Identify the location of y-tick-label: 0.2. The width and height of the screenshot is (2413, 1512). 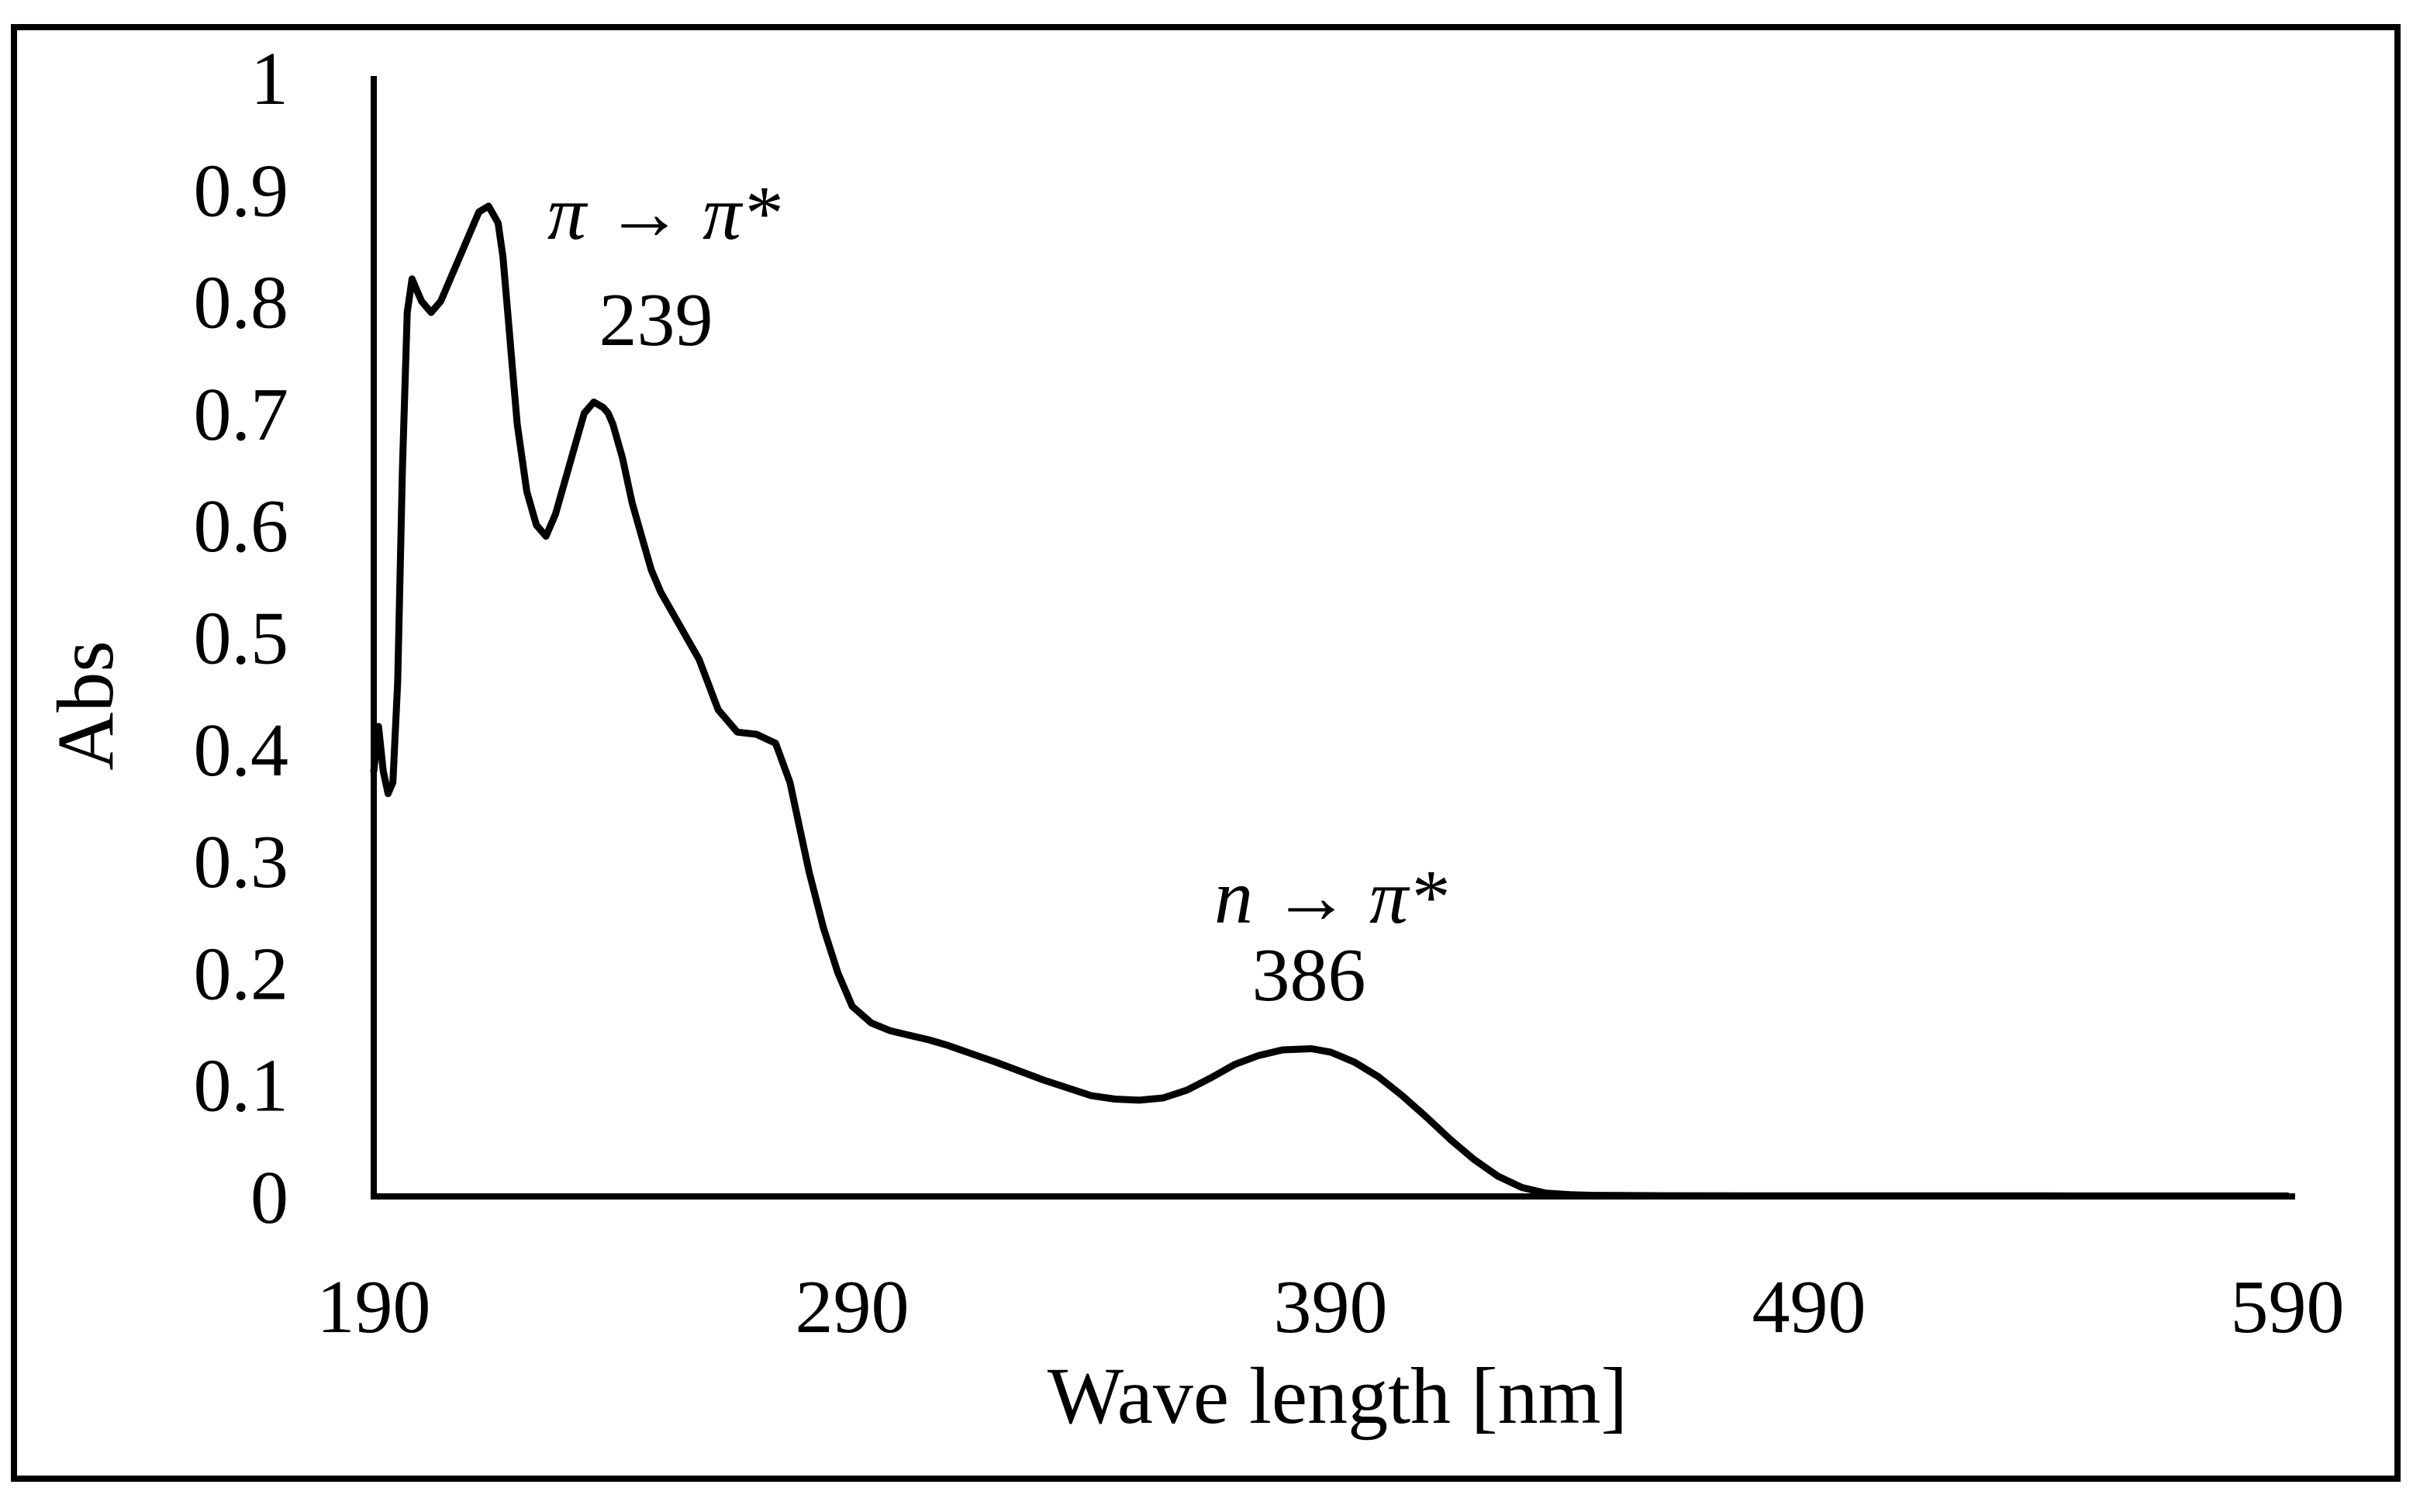
(241, 974).